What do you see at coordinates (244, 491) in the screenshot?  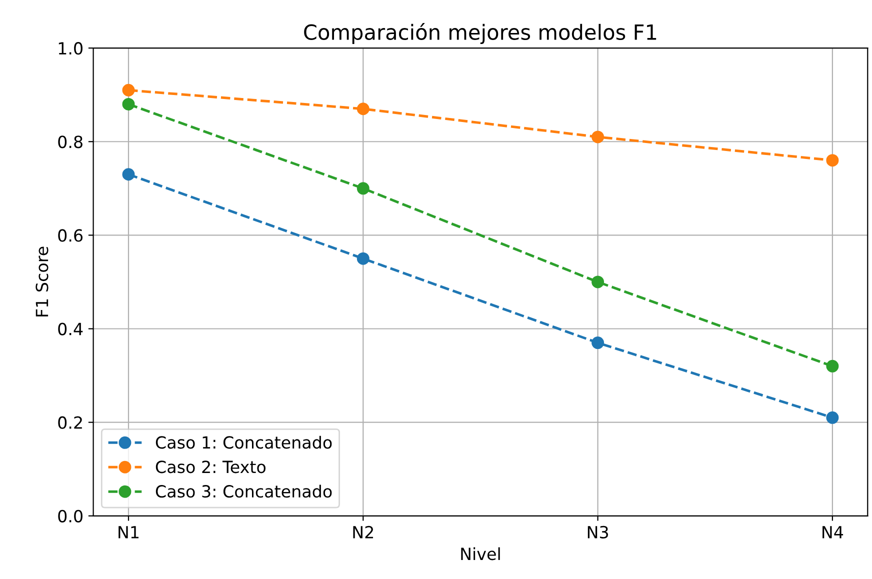 I see `legend-label: Caso 3: Concatenado` at bounding box center [244, 491].